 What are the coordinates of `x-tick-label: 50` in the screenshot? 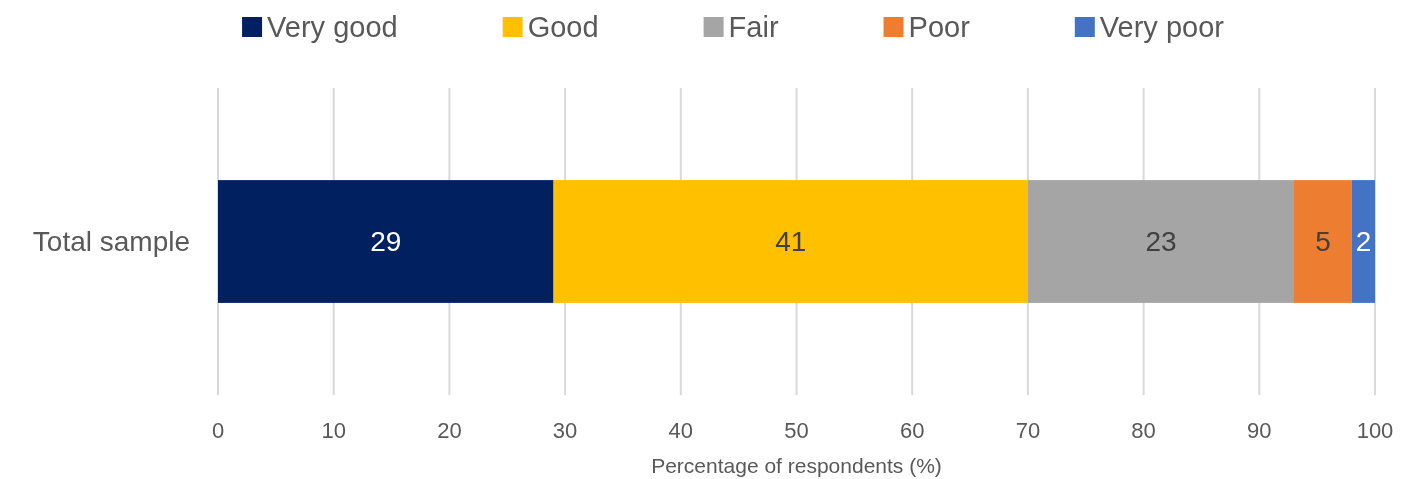 It's located at (796, 430).